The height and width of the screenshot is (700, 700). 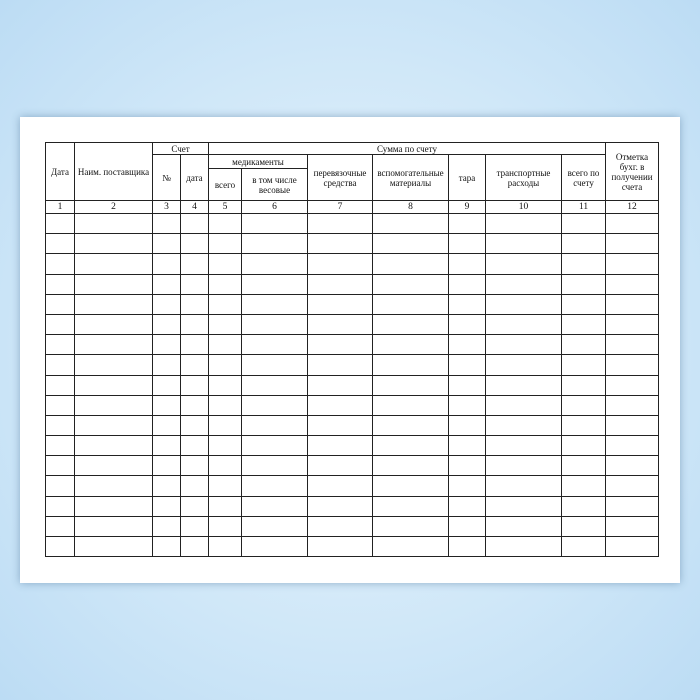 I want to click on header-total: всего по счету, so click(x=583, y=177).